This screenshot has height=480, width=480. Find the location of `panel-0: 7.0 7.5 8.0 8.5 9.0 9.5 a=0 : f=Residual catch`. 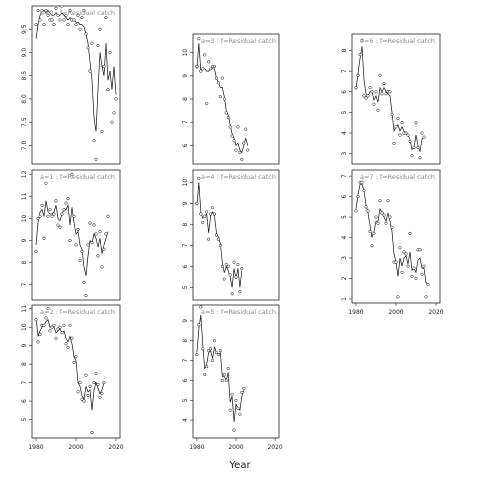

panel-0: 7.0 7.5 8.0 8.5 9.0 9.5 a=0 : f=Residual catch is located at coordinates (71, 85).